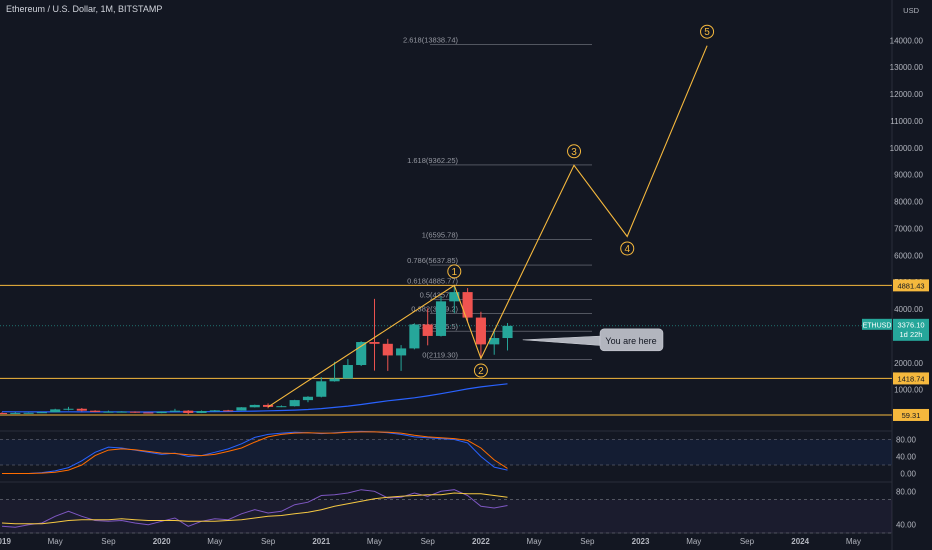 Image resolution: width=932 pixels, height=550 pixels. I want to click on candlestick-series, so click(256, 350).